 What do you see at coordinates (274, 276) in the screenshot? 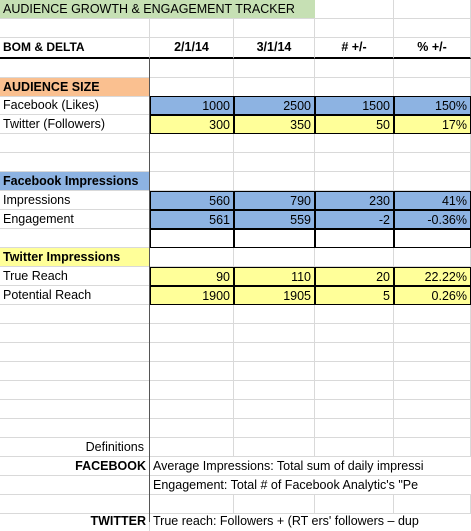
I see `value-date-2: 110` at bounding box center [274, 276].